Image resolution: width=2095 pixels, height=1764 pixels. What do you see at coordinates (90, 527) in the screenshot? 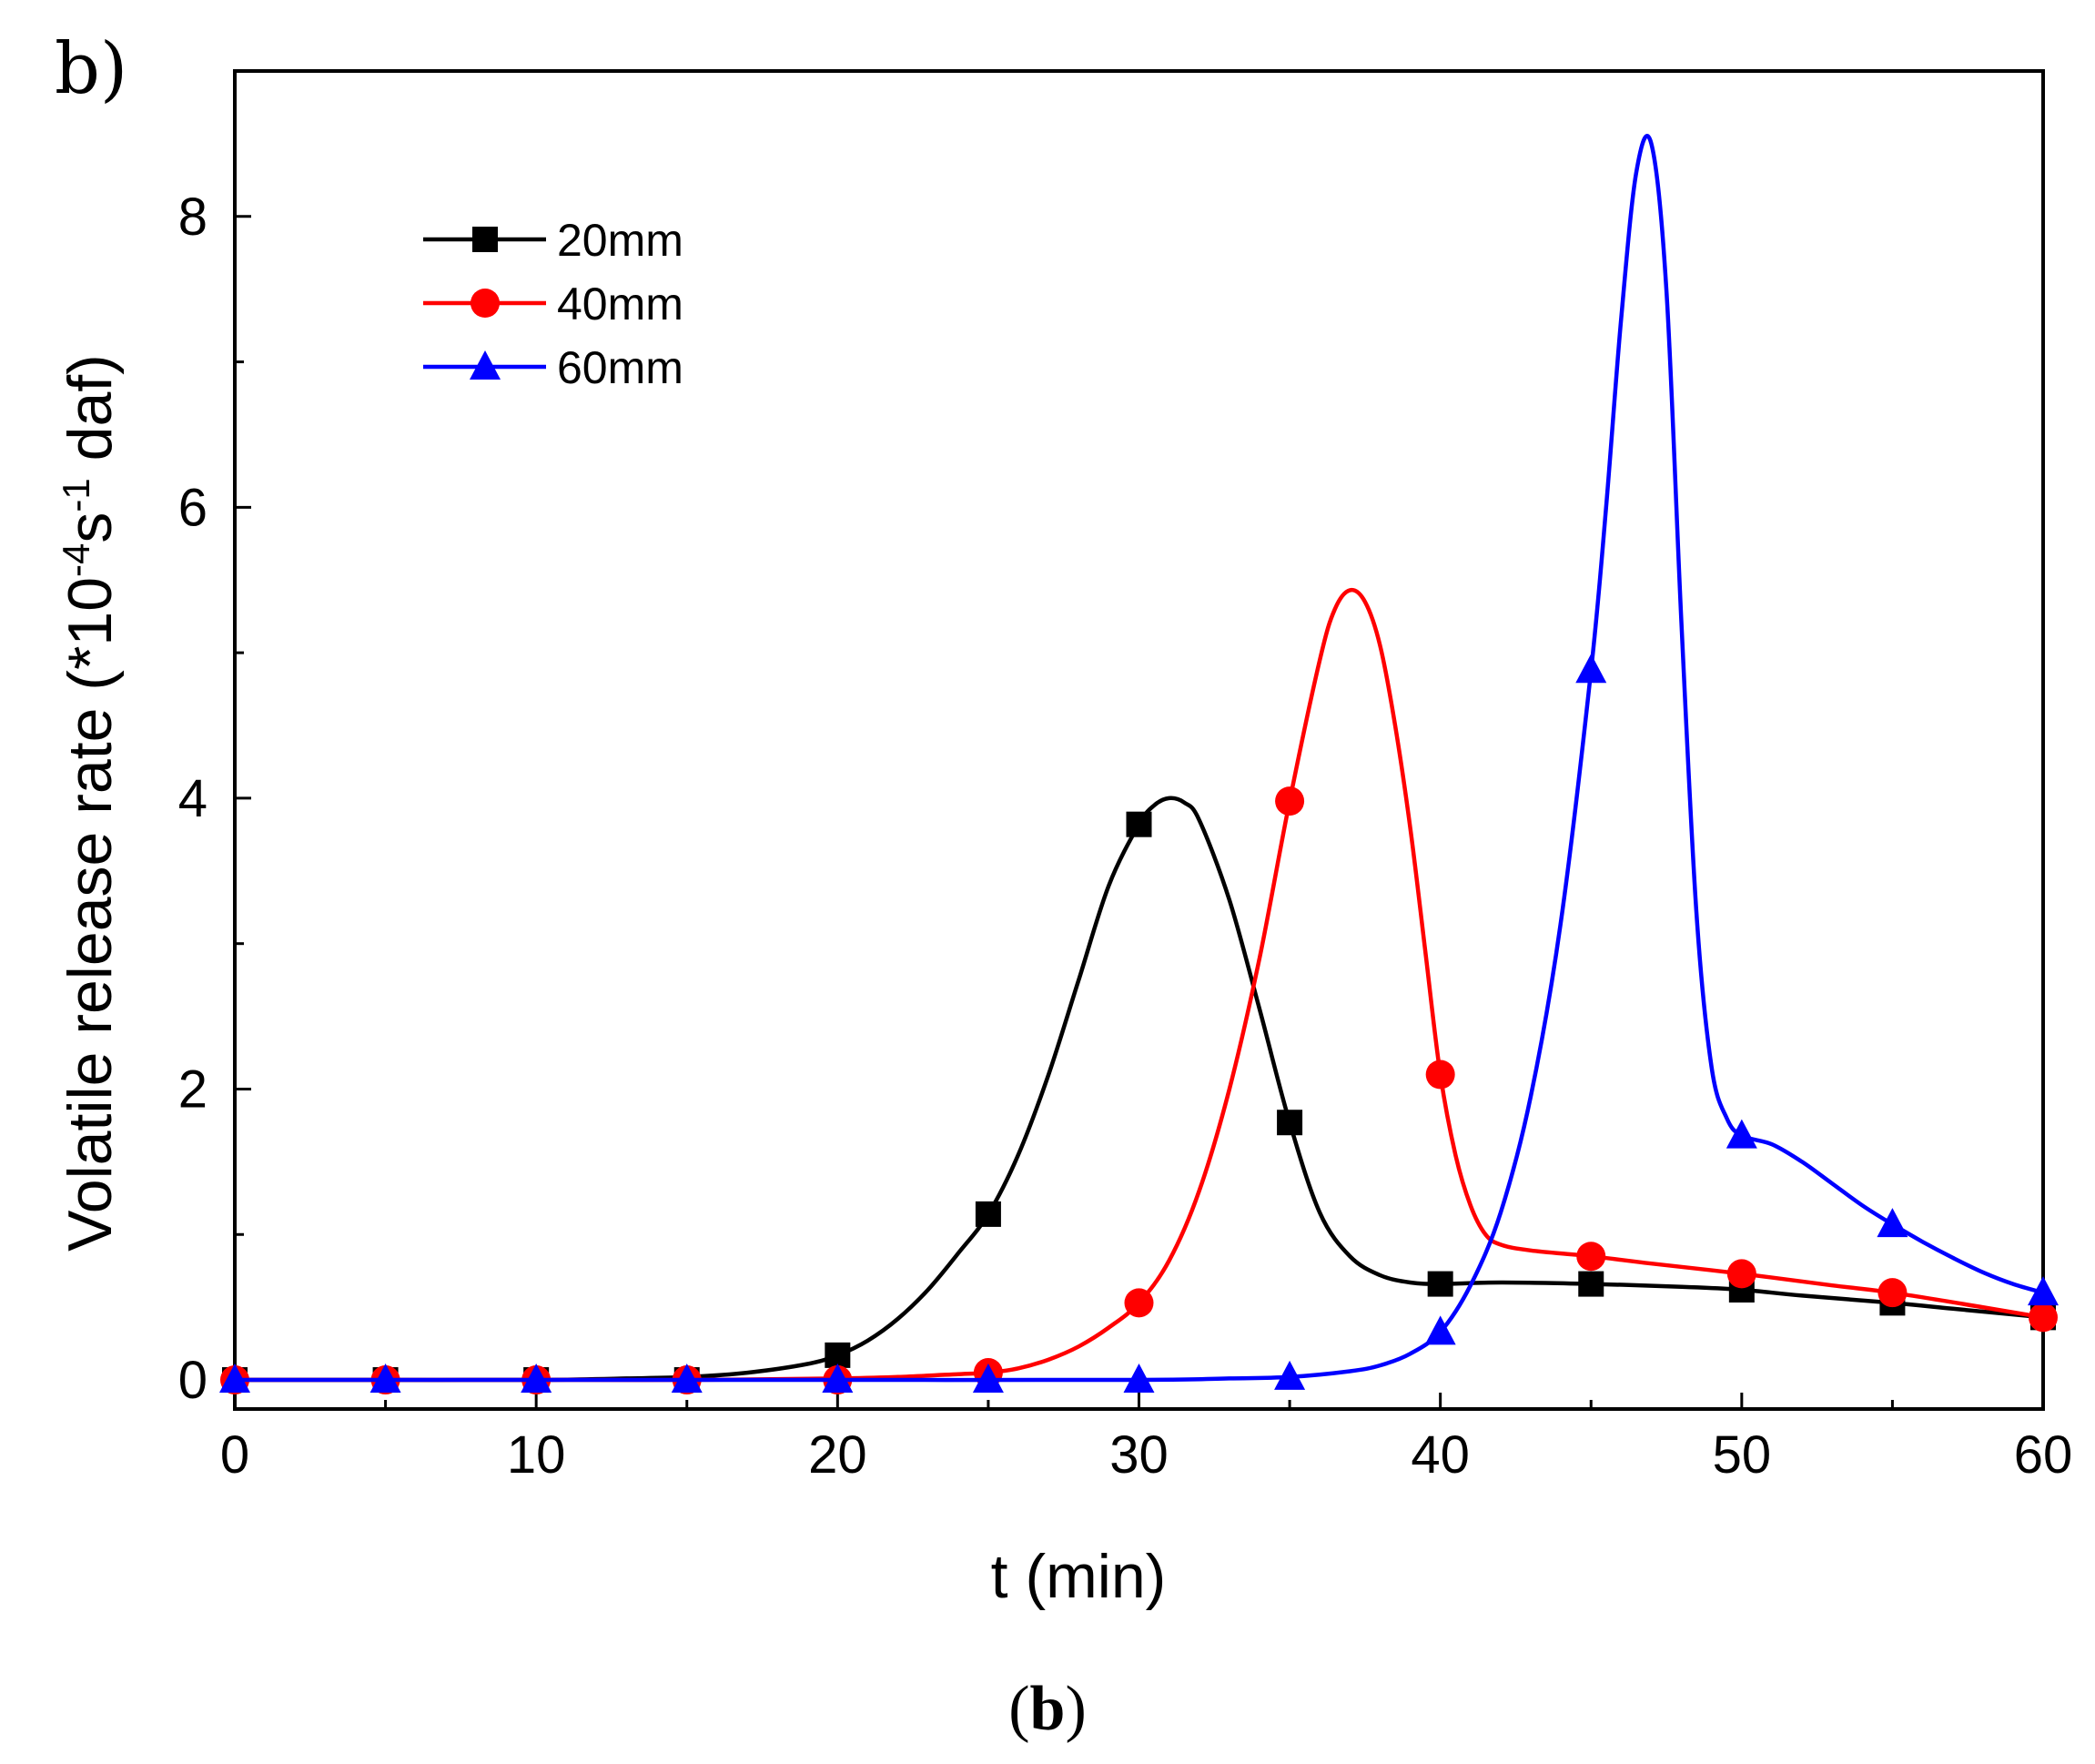
I see `y-title-mid: s` at bounding box center [90, 527].